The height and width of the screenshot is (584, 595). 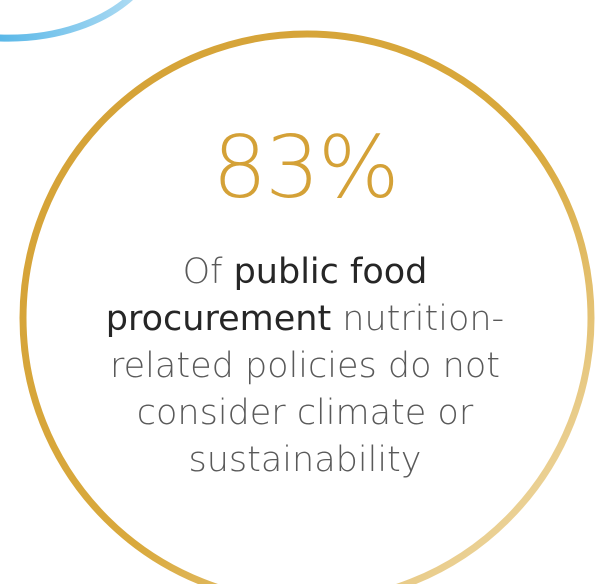 What do you see at coordinates (208, 272) in the screenshot?
I see `caption-lead: Of` at bounding box center [208, 272].